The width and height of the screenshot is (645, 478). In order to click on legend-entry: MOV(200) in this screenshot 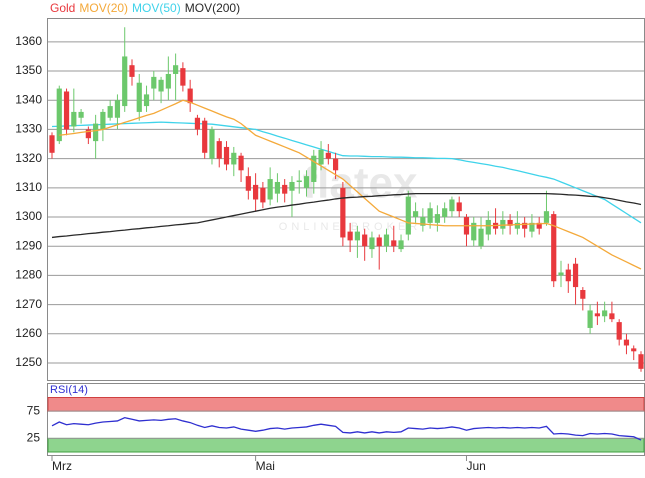, I will do `click(212, 8)`.